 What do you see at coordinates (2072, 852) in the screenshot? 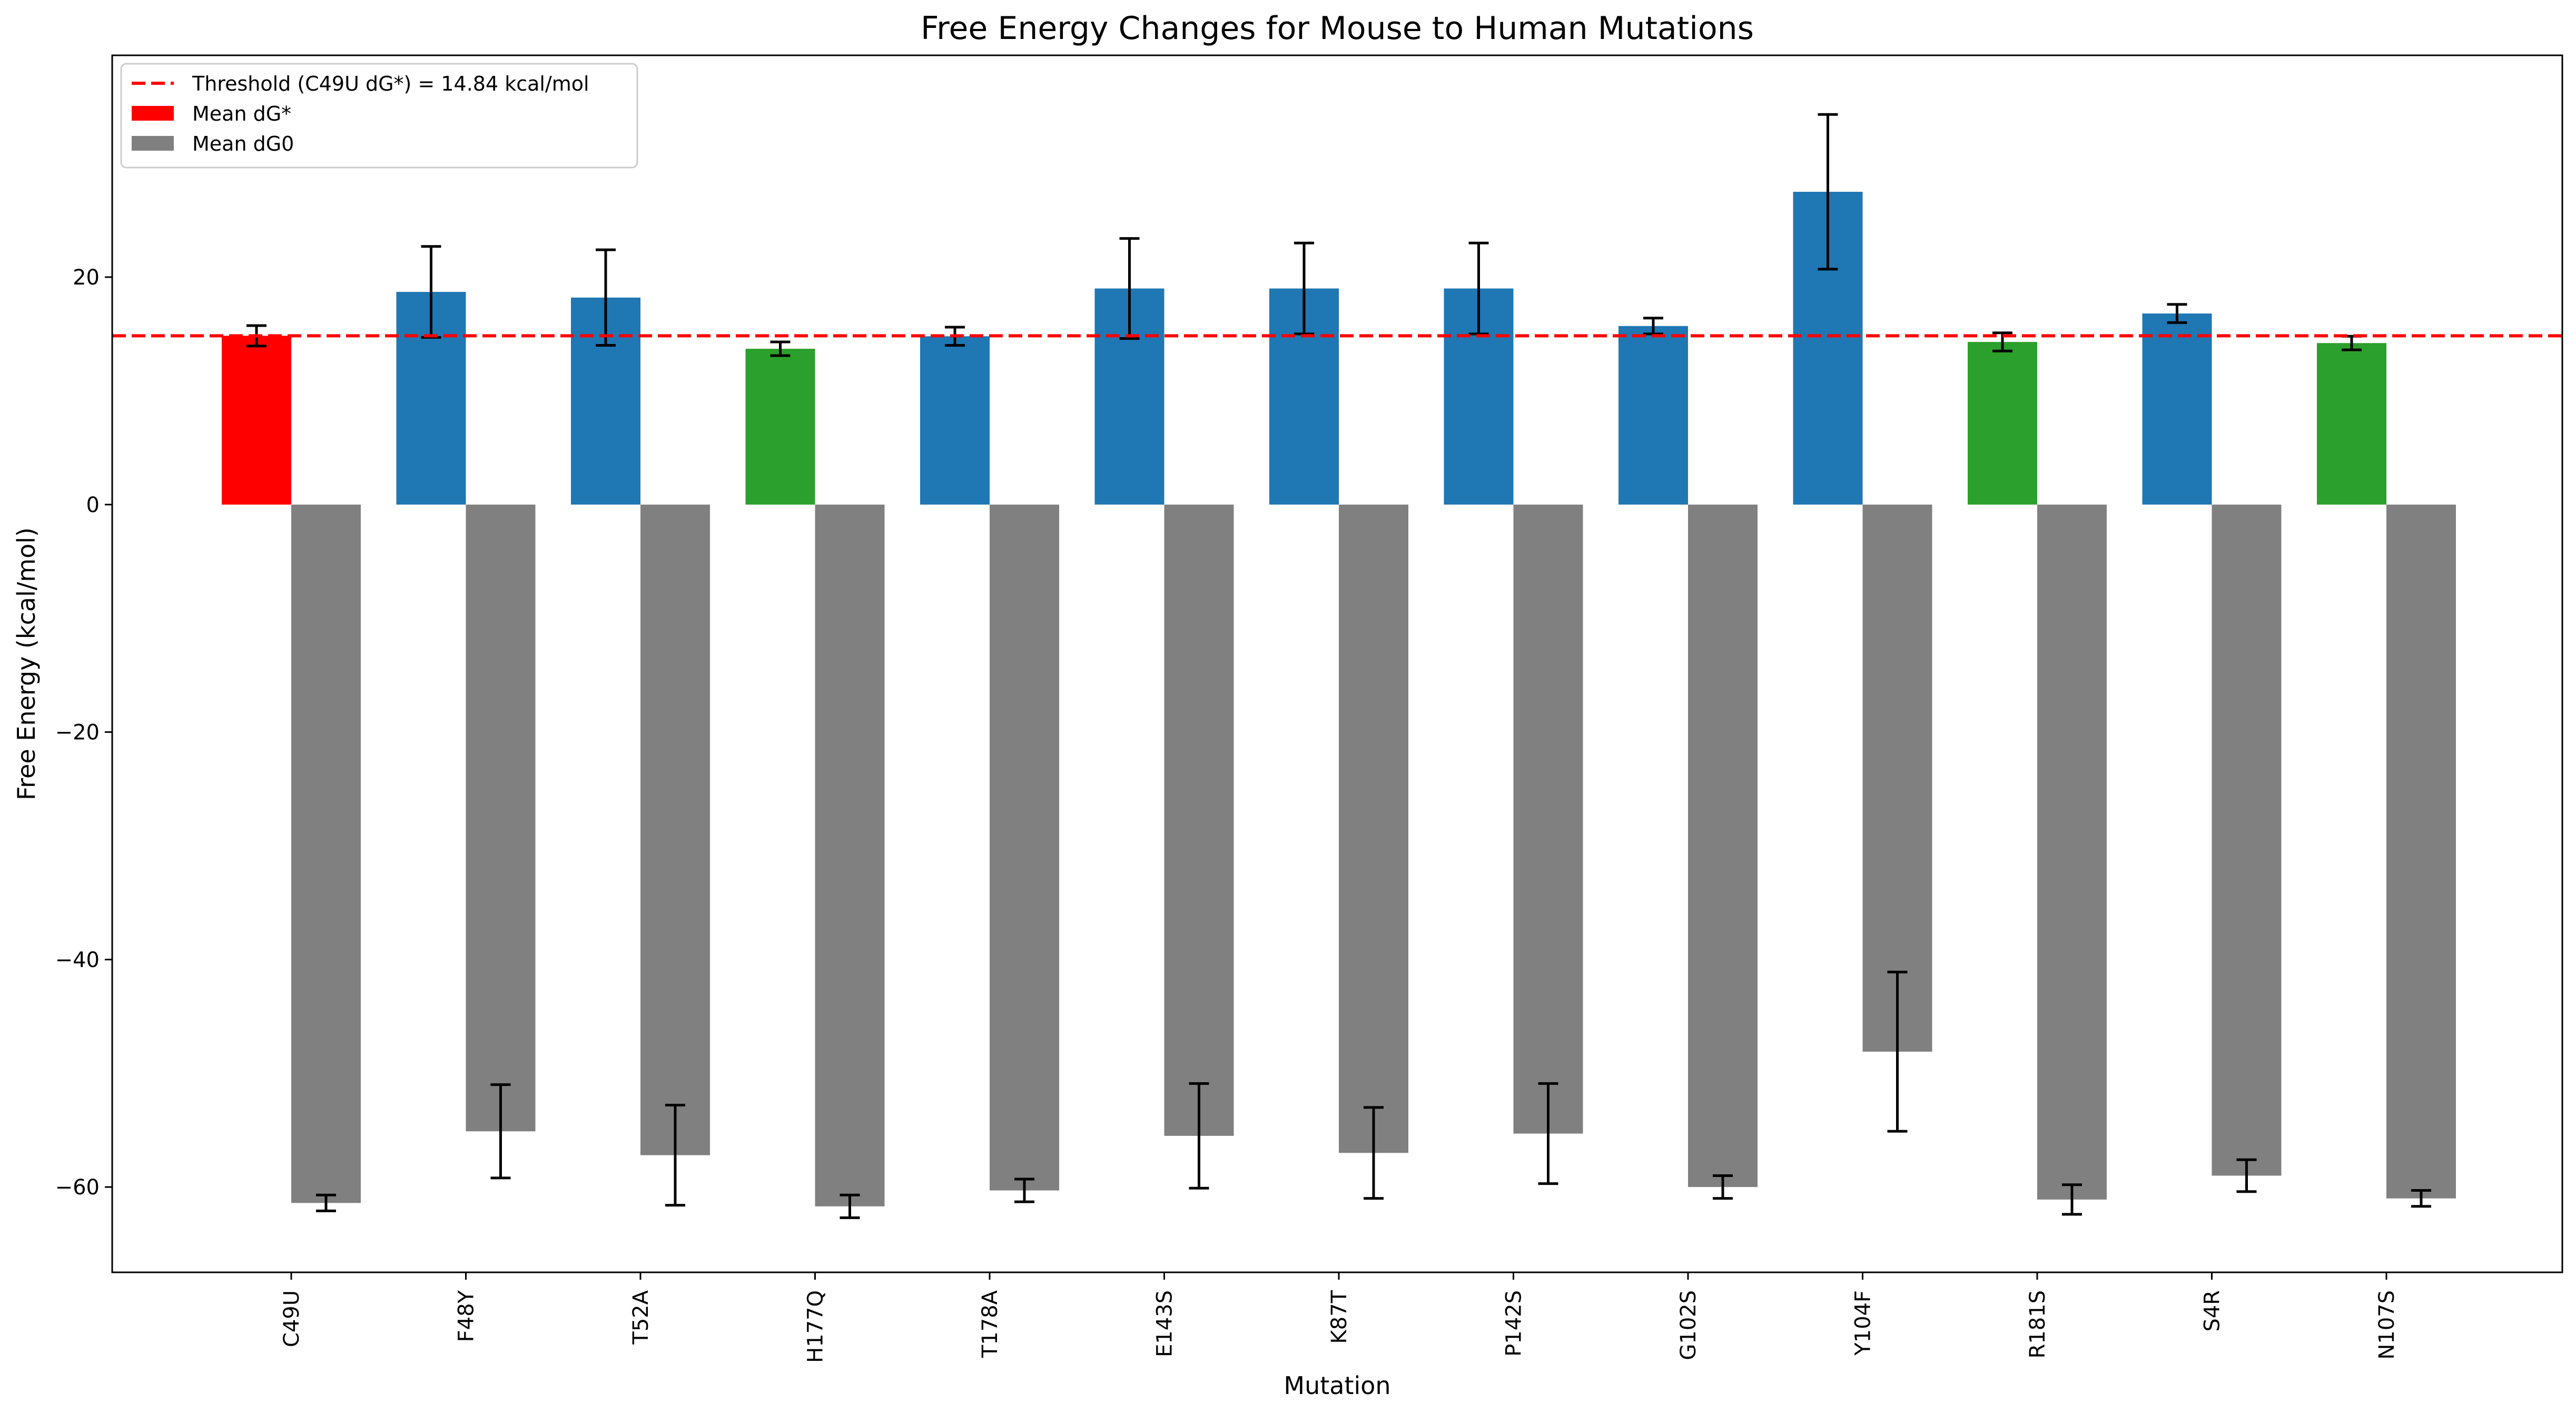
I see `bar-dg0-r181s` at bounding box center [2072, 852].